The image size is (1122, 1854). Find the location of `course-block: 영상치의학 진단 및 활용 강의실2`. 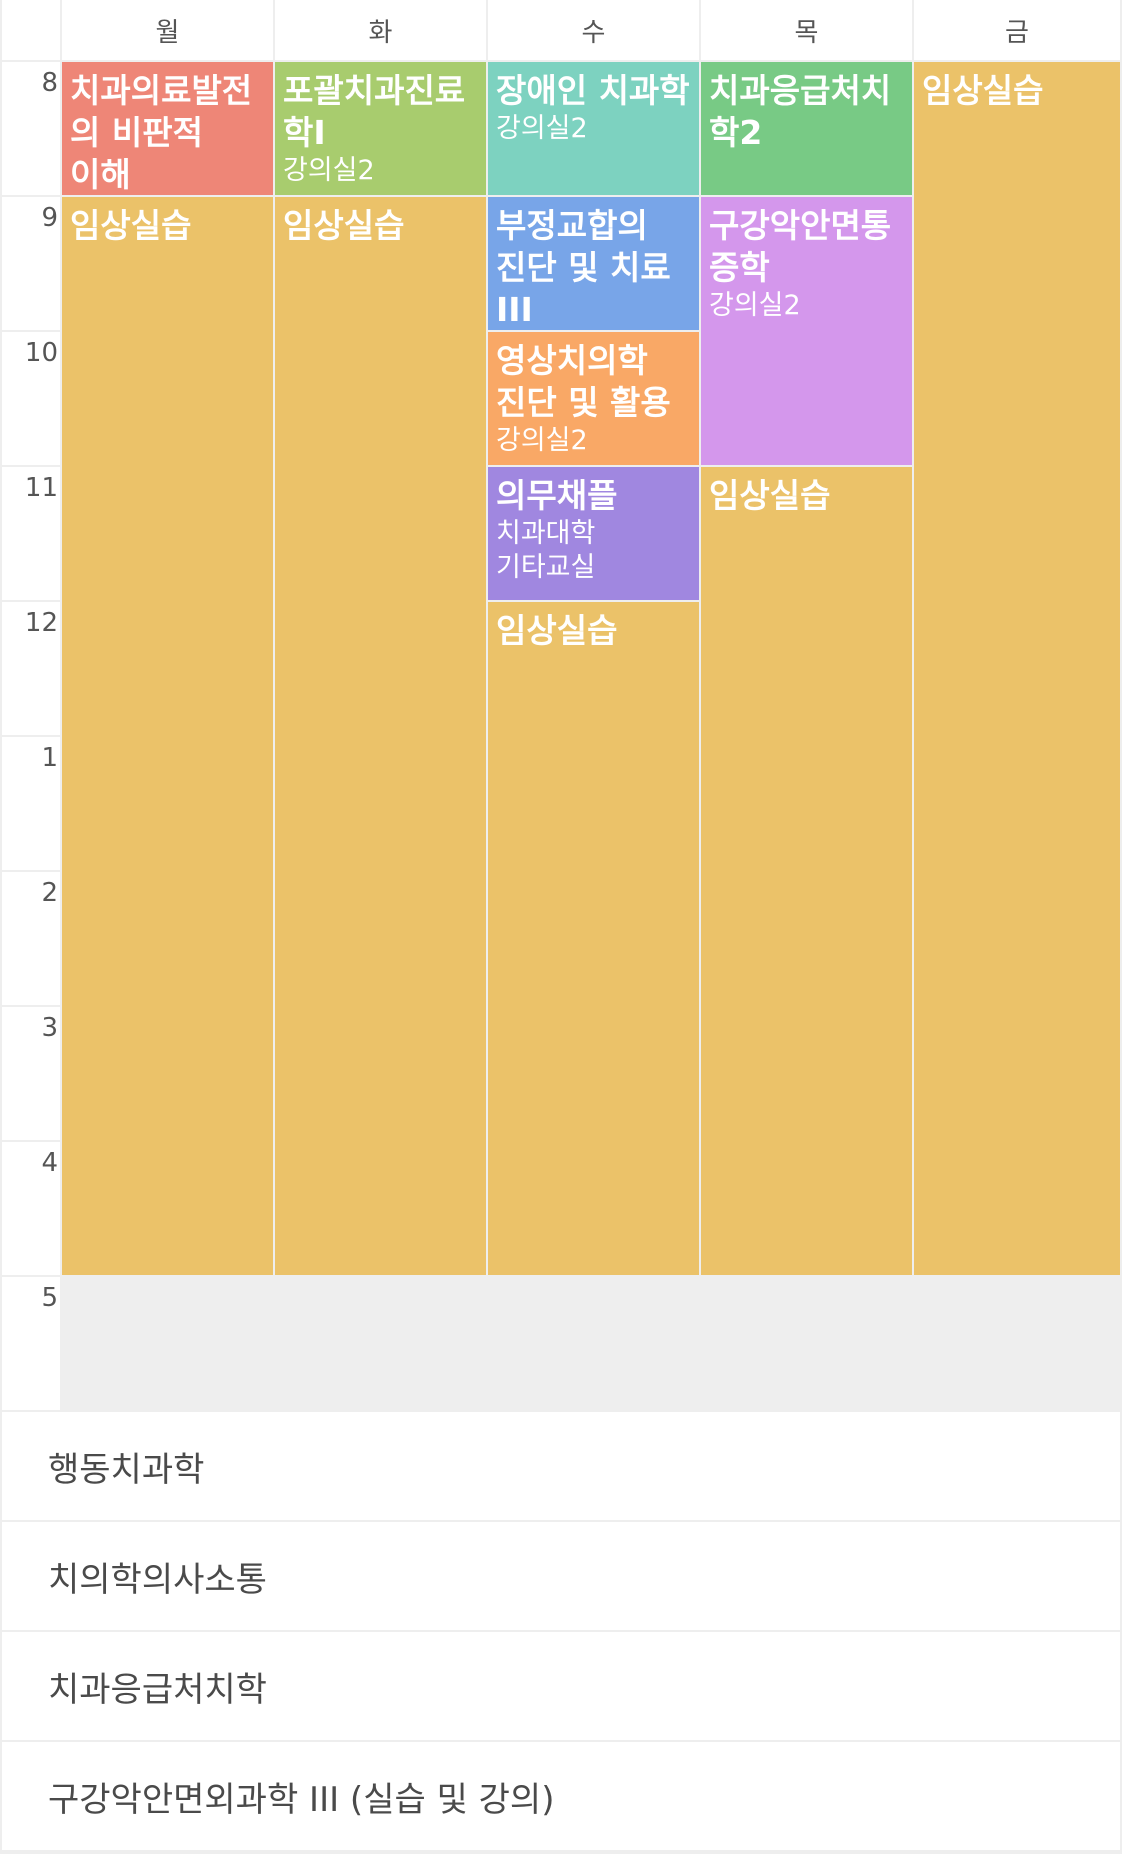

course-block: 영상치의학 진단 및 활용 강의실2 is located at coordinates (593, 398).